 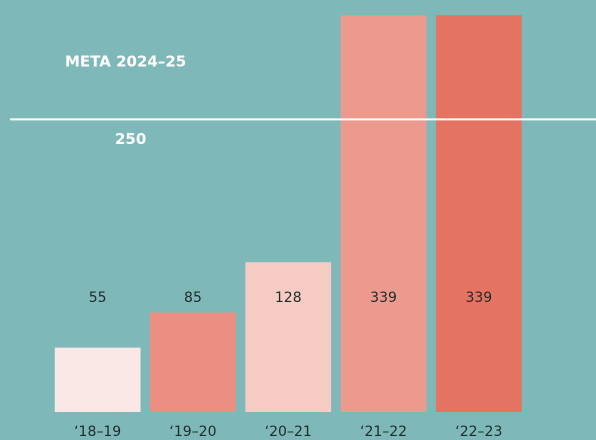 What do you see at coordinates (98, 298) in the screenshot?
I see `value-label: 55` at bounding box center [98, 298].